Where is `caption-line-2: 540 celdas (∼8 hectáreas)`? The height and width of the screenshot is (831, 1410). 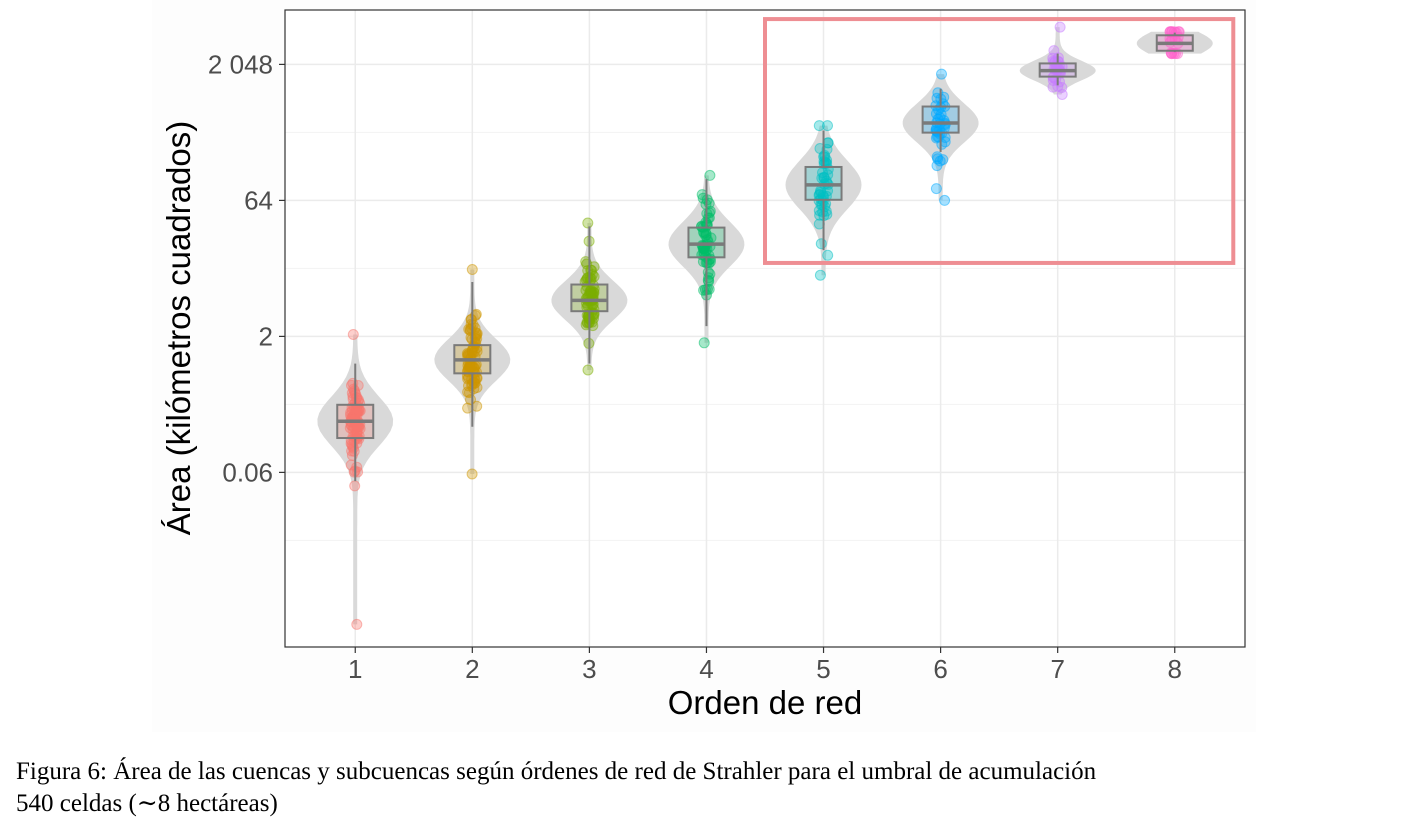 caption-line-2: 540 celdas (∼8 hectáreas) is located at coordinates (147, 803).